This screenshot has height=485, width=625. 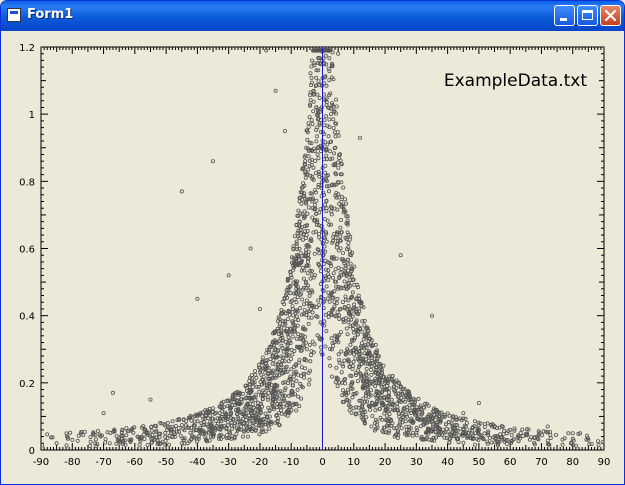 What do you see at coordinates (587, 15) in the screenshot?
I see `maximize-button` at bounding box center [587, 15].